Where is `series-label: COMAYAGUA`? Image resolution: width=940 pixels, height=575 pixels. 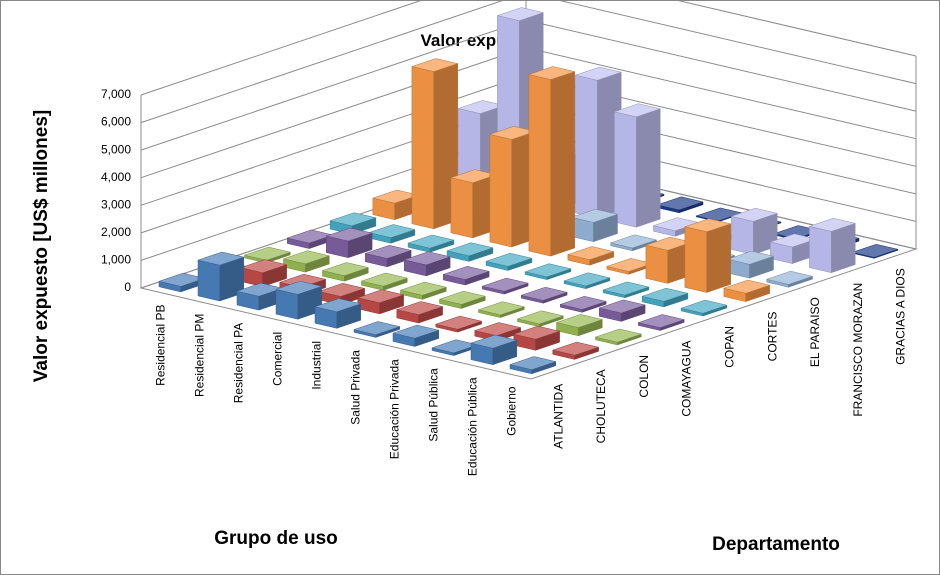 series-label: COMAYAGUA is located at coordinates (687, 378).